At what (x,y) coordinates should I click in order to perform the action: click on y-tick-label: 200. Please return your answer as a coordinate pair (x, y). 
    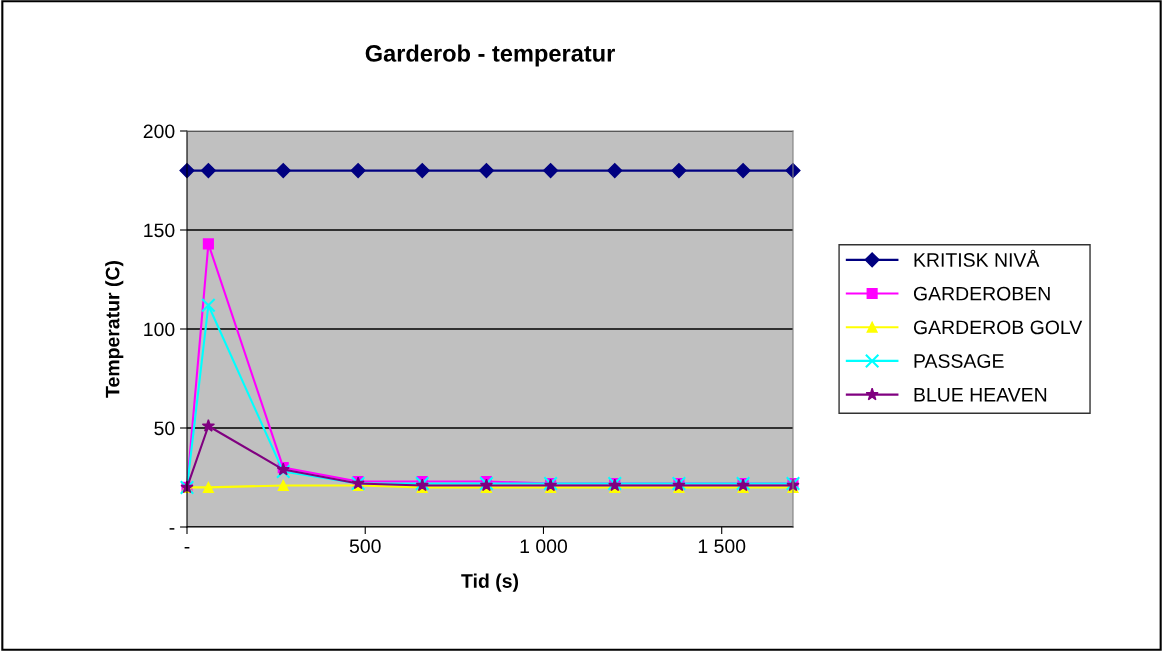
    Looking at the image, I should click on (159, 131).